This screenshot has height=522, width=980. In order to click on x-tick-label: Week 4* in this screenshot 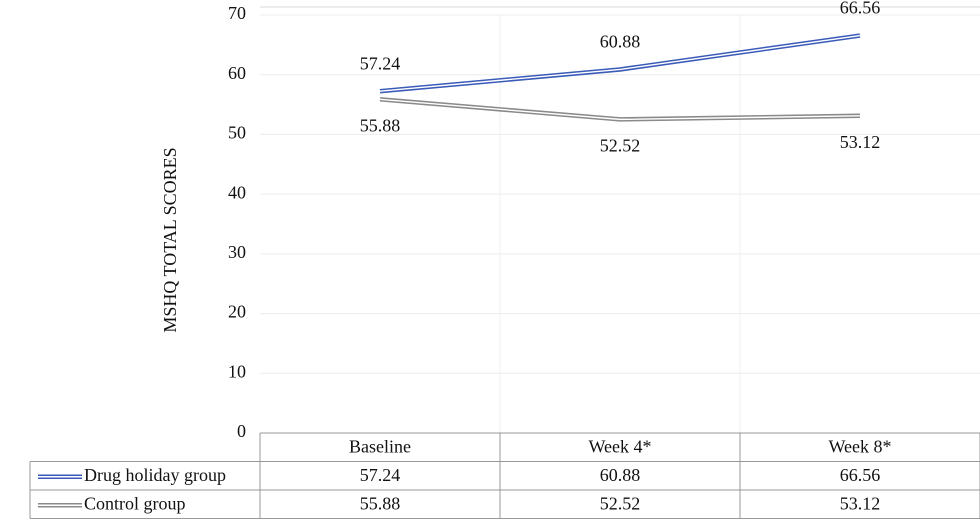, I will do `click(619, 446)`.